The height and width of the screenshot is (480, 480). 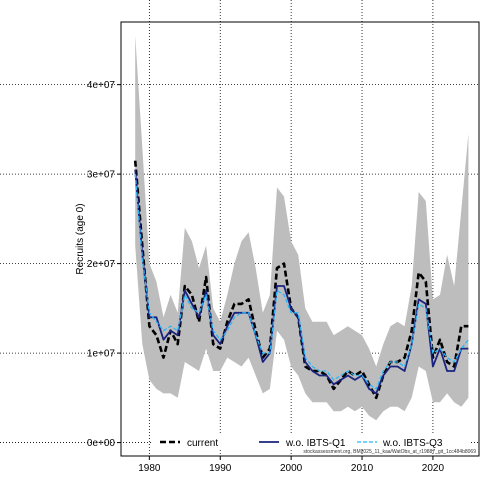 What do you see at coordinates (412, 443) in the screenshot?
I see `legend-label-3: w.o. IBTS-Q3` at bounding box center [412, 443].